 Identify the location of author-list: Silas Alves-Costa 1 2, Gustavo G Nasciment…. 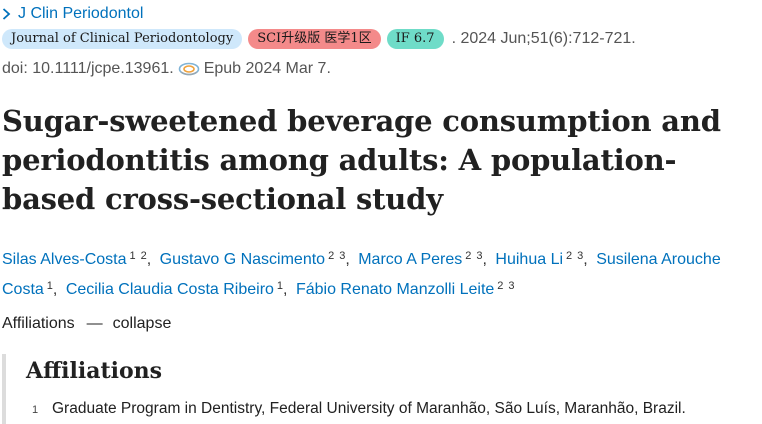
(380, 273).